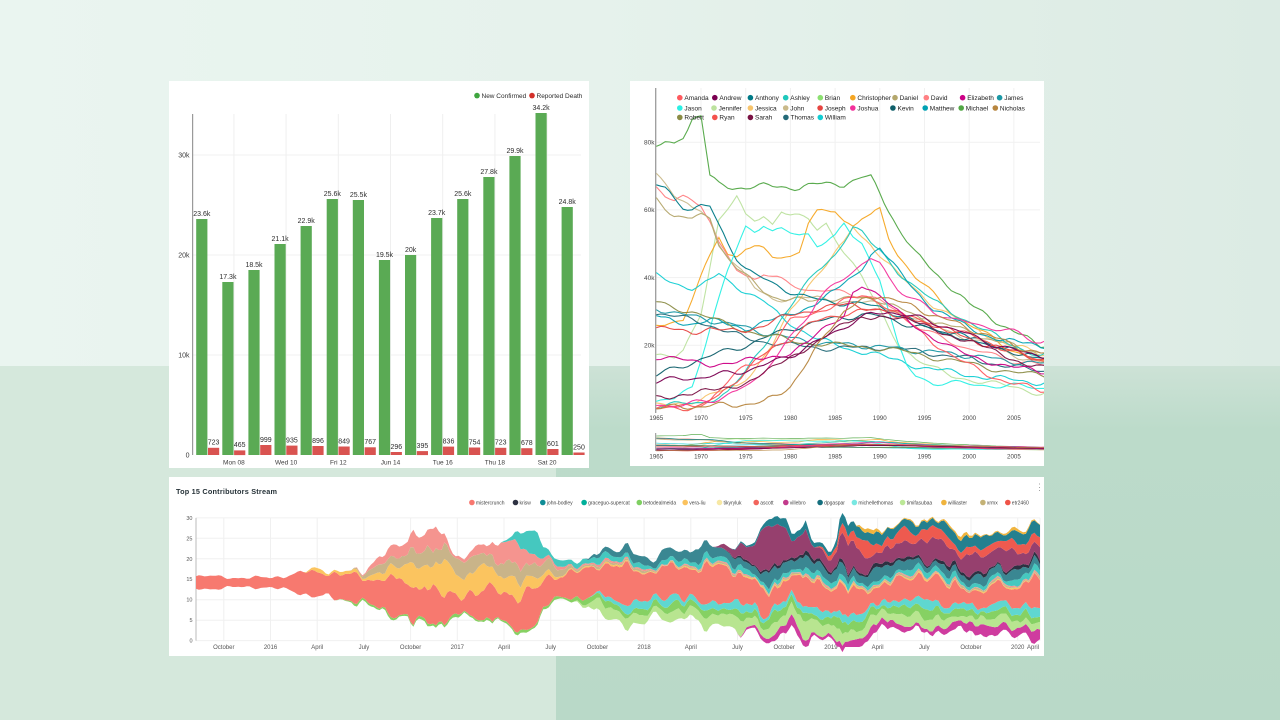 Image resolution: width=1280 pixels, height=720 pixels. I want to click on svg-text: Daniel, so click(909, 98).